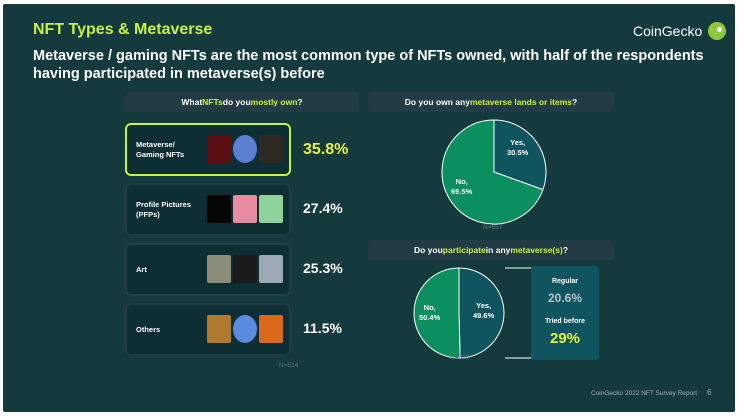 The height and width of the screenshot is (416, 738). What do you see at coordinates (428, 250) in the screenshot?
I see `q3-text: Do you` at bounding box center [428, 250].